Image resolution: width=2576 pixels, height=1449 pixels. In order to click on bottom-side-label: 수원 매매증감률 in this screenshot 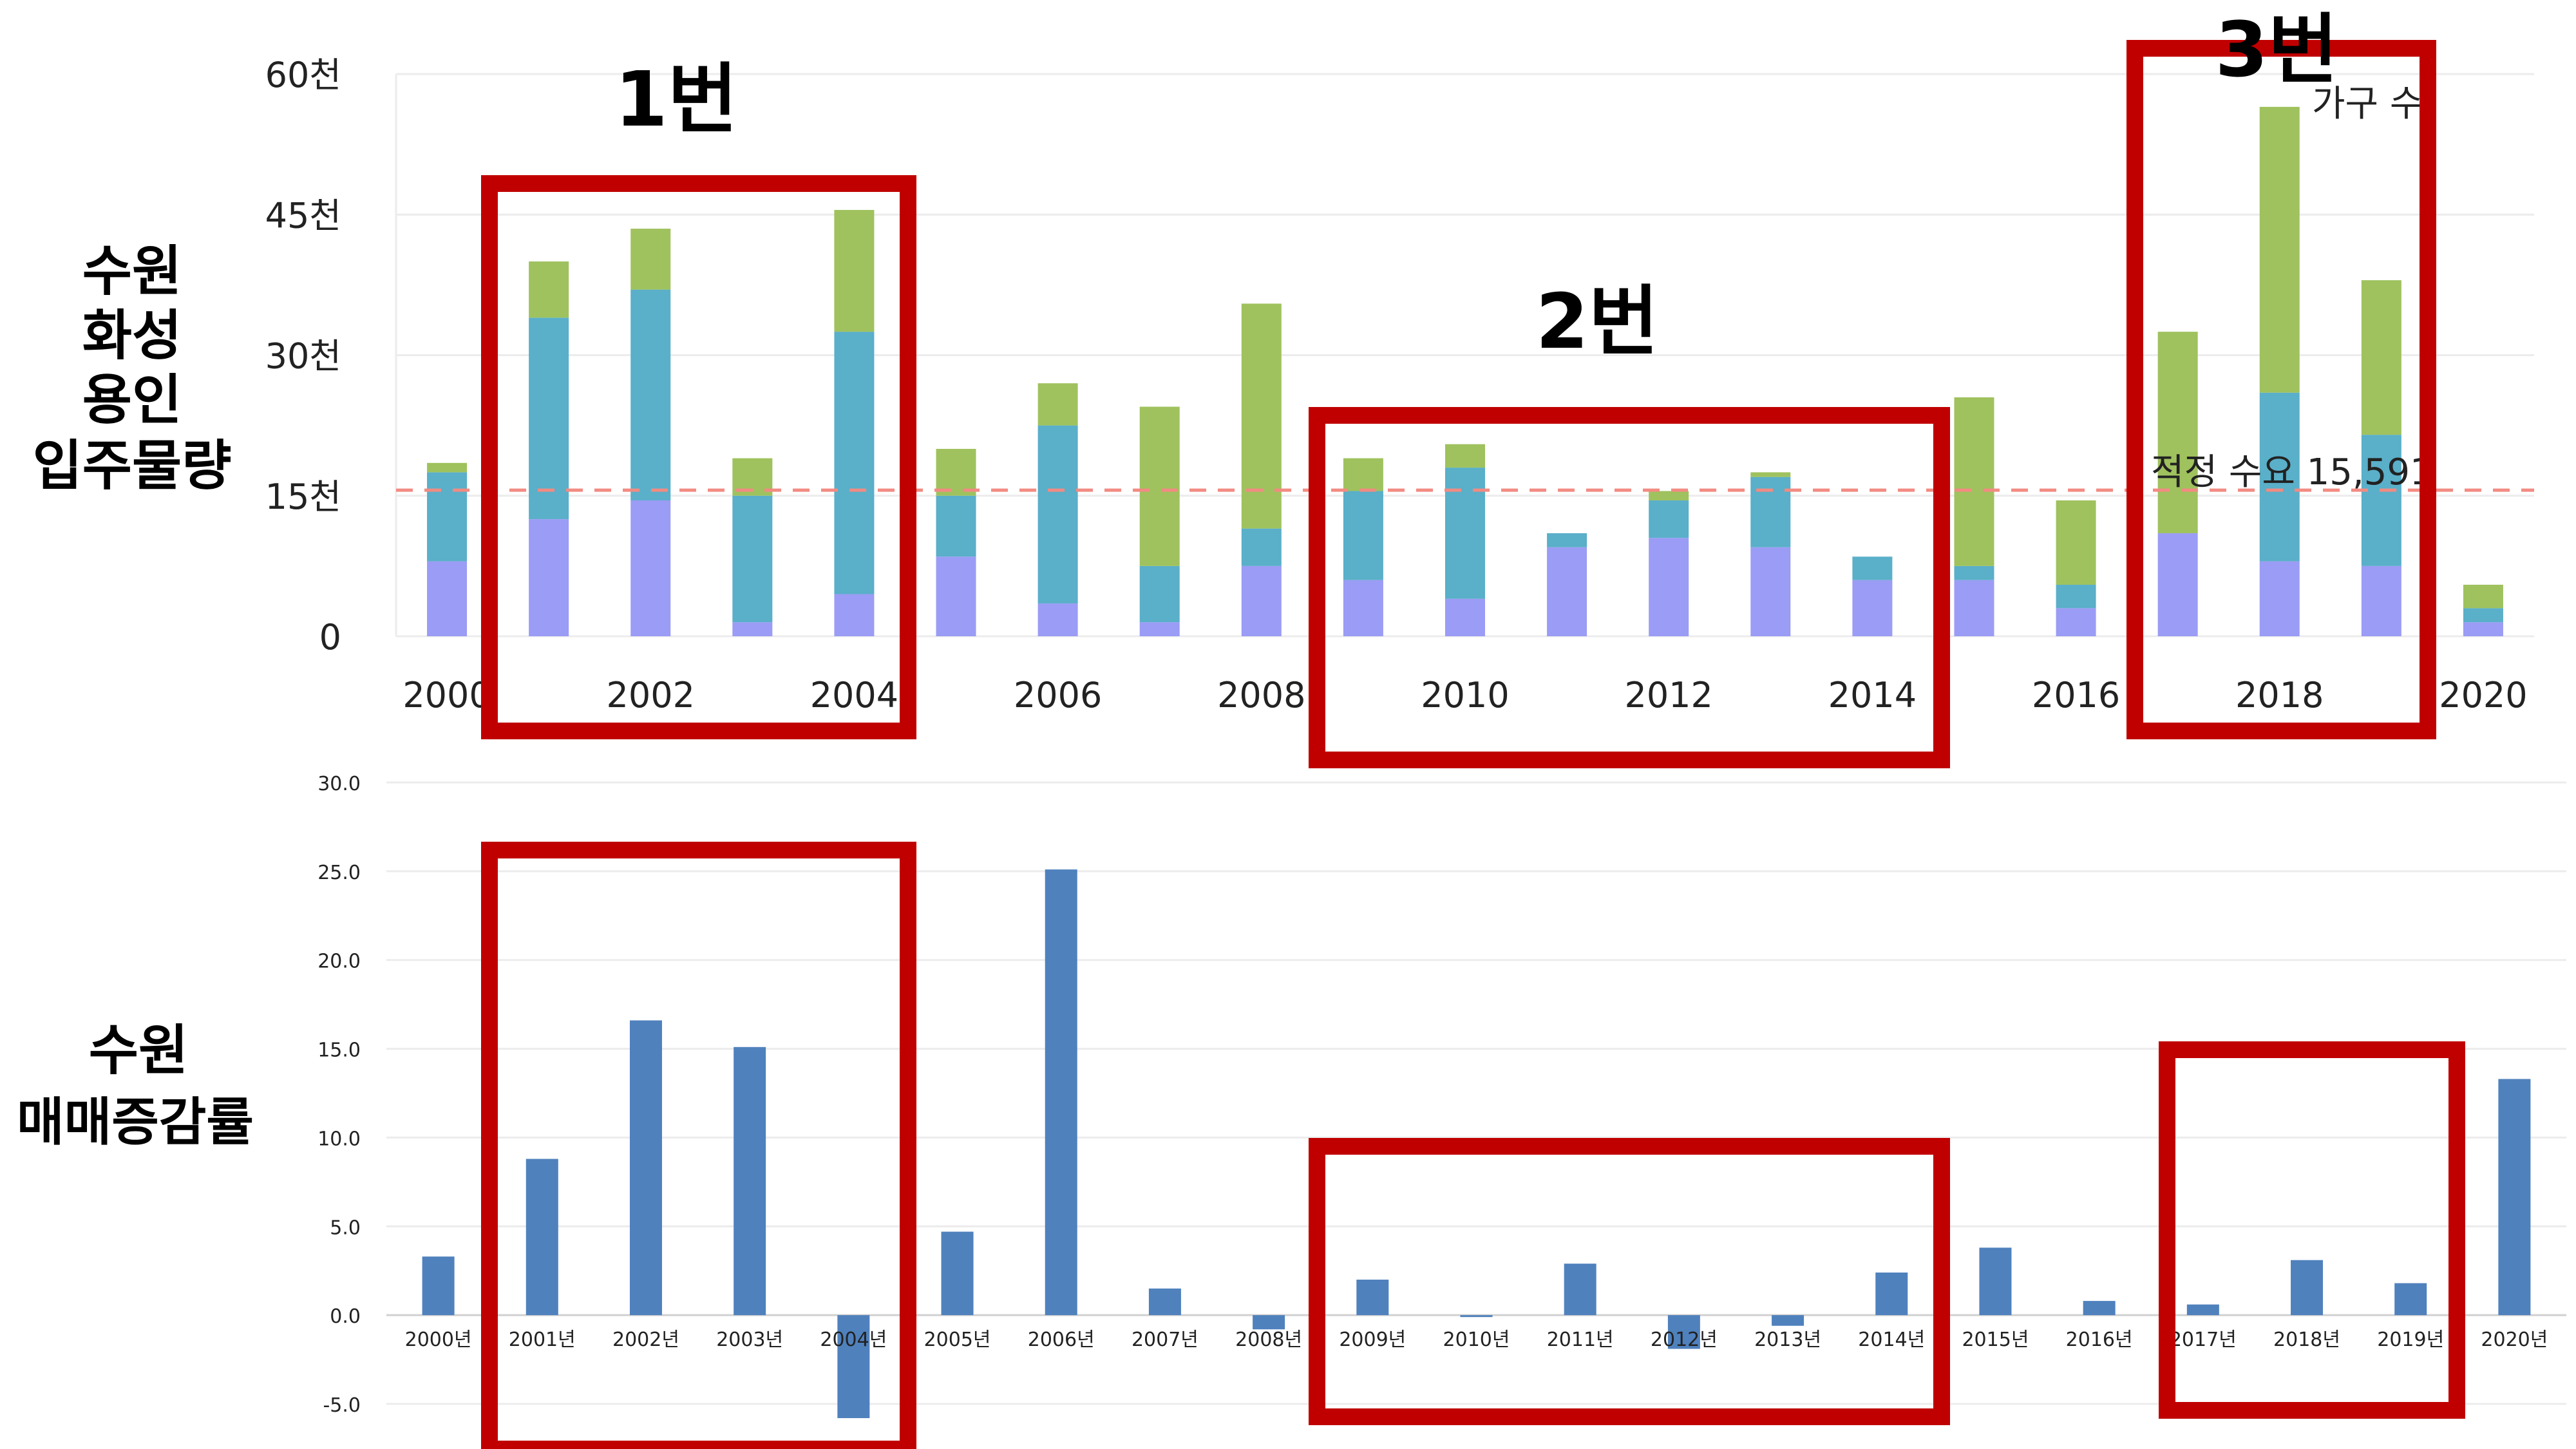, I will do `click(135, 1085)`.